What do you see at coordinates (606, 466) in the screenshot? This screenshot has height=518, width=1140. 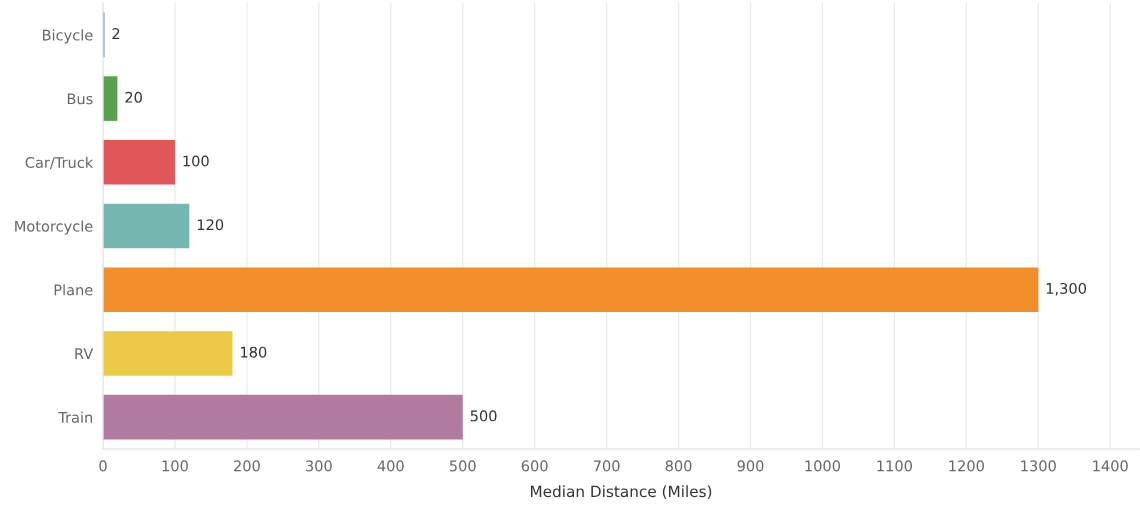 I see `x-tick-label: 700` at bounding box center [606, 466].